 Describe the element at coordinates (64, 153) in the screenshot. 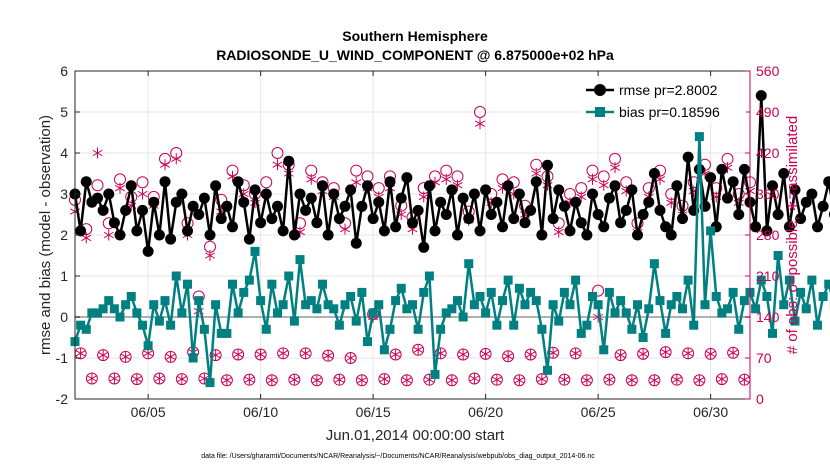

I see `y-tick-label: 4` at that location.